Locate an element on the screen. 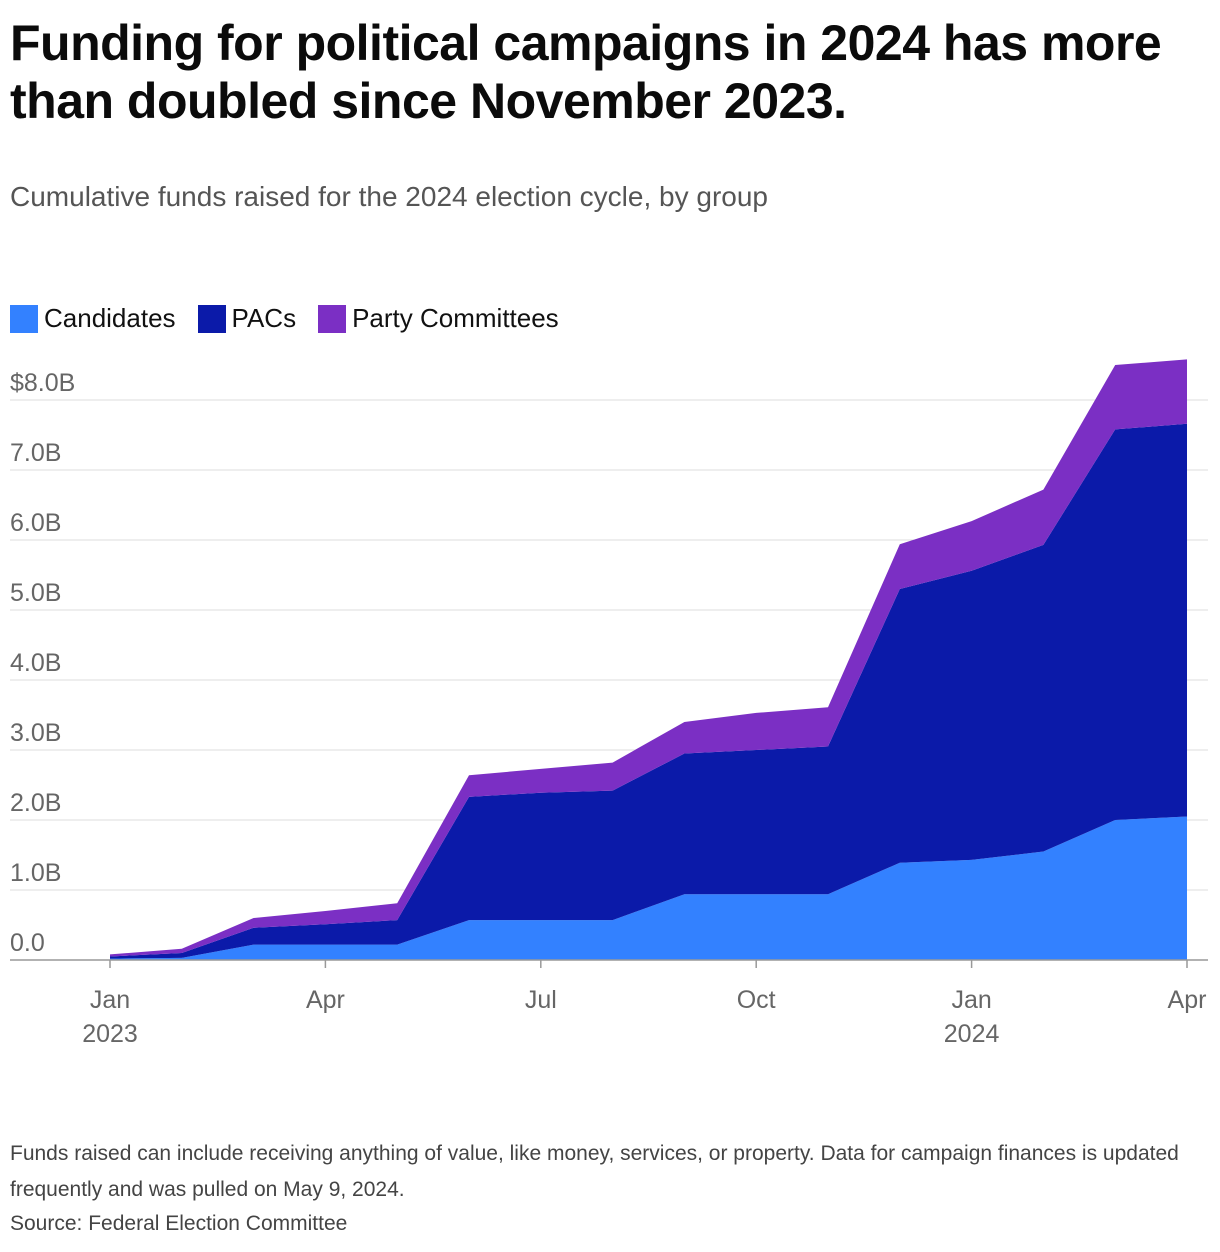 The width and height of the screenshot is (1220, 1252). legend-item-candidates: Candidates is located at coordinates (93, 318).